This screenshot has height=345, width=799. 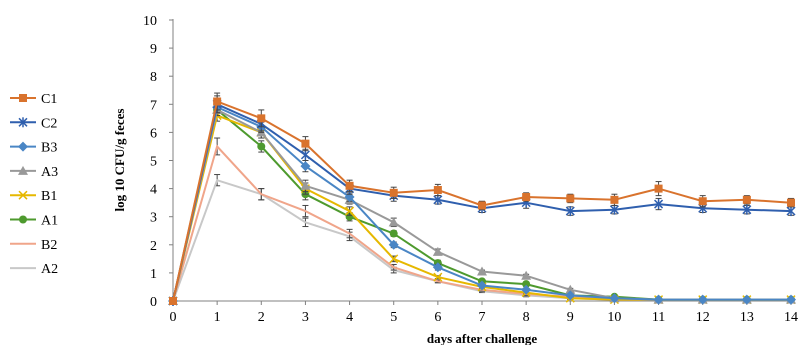 I want to click on x-tick-label: 10, so click(x=614, y=317).